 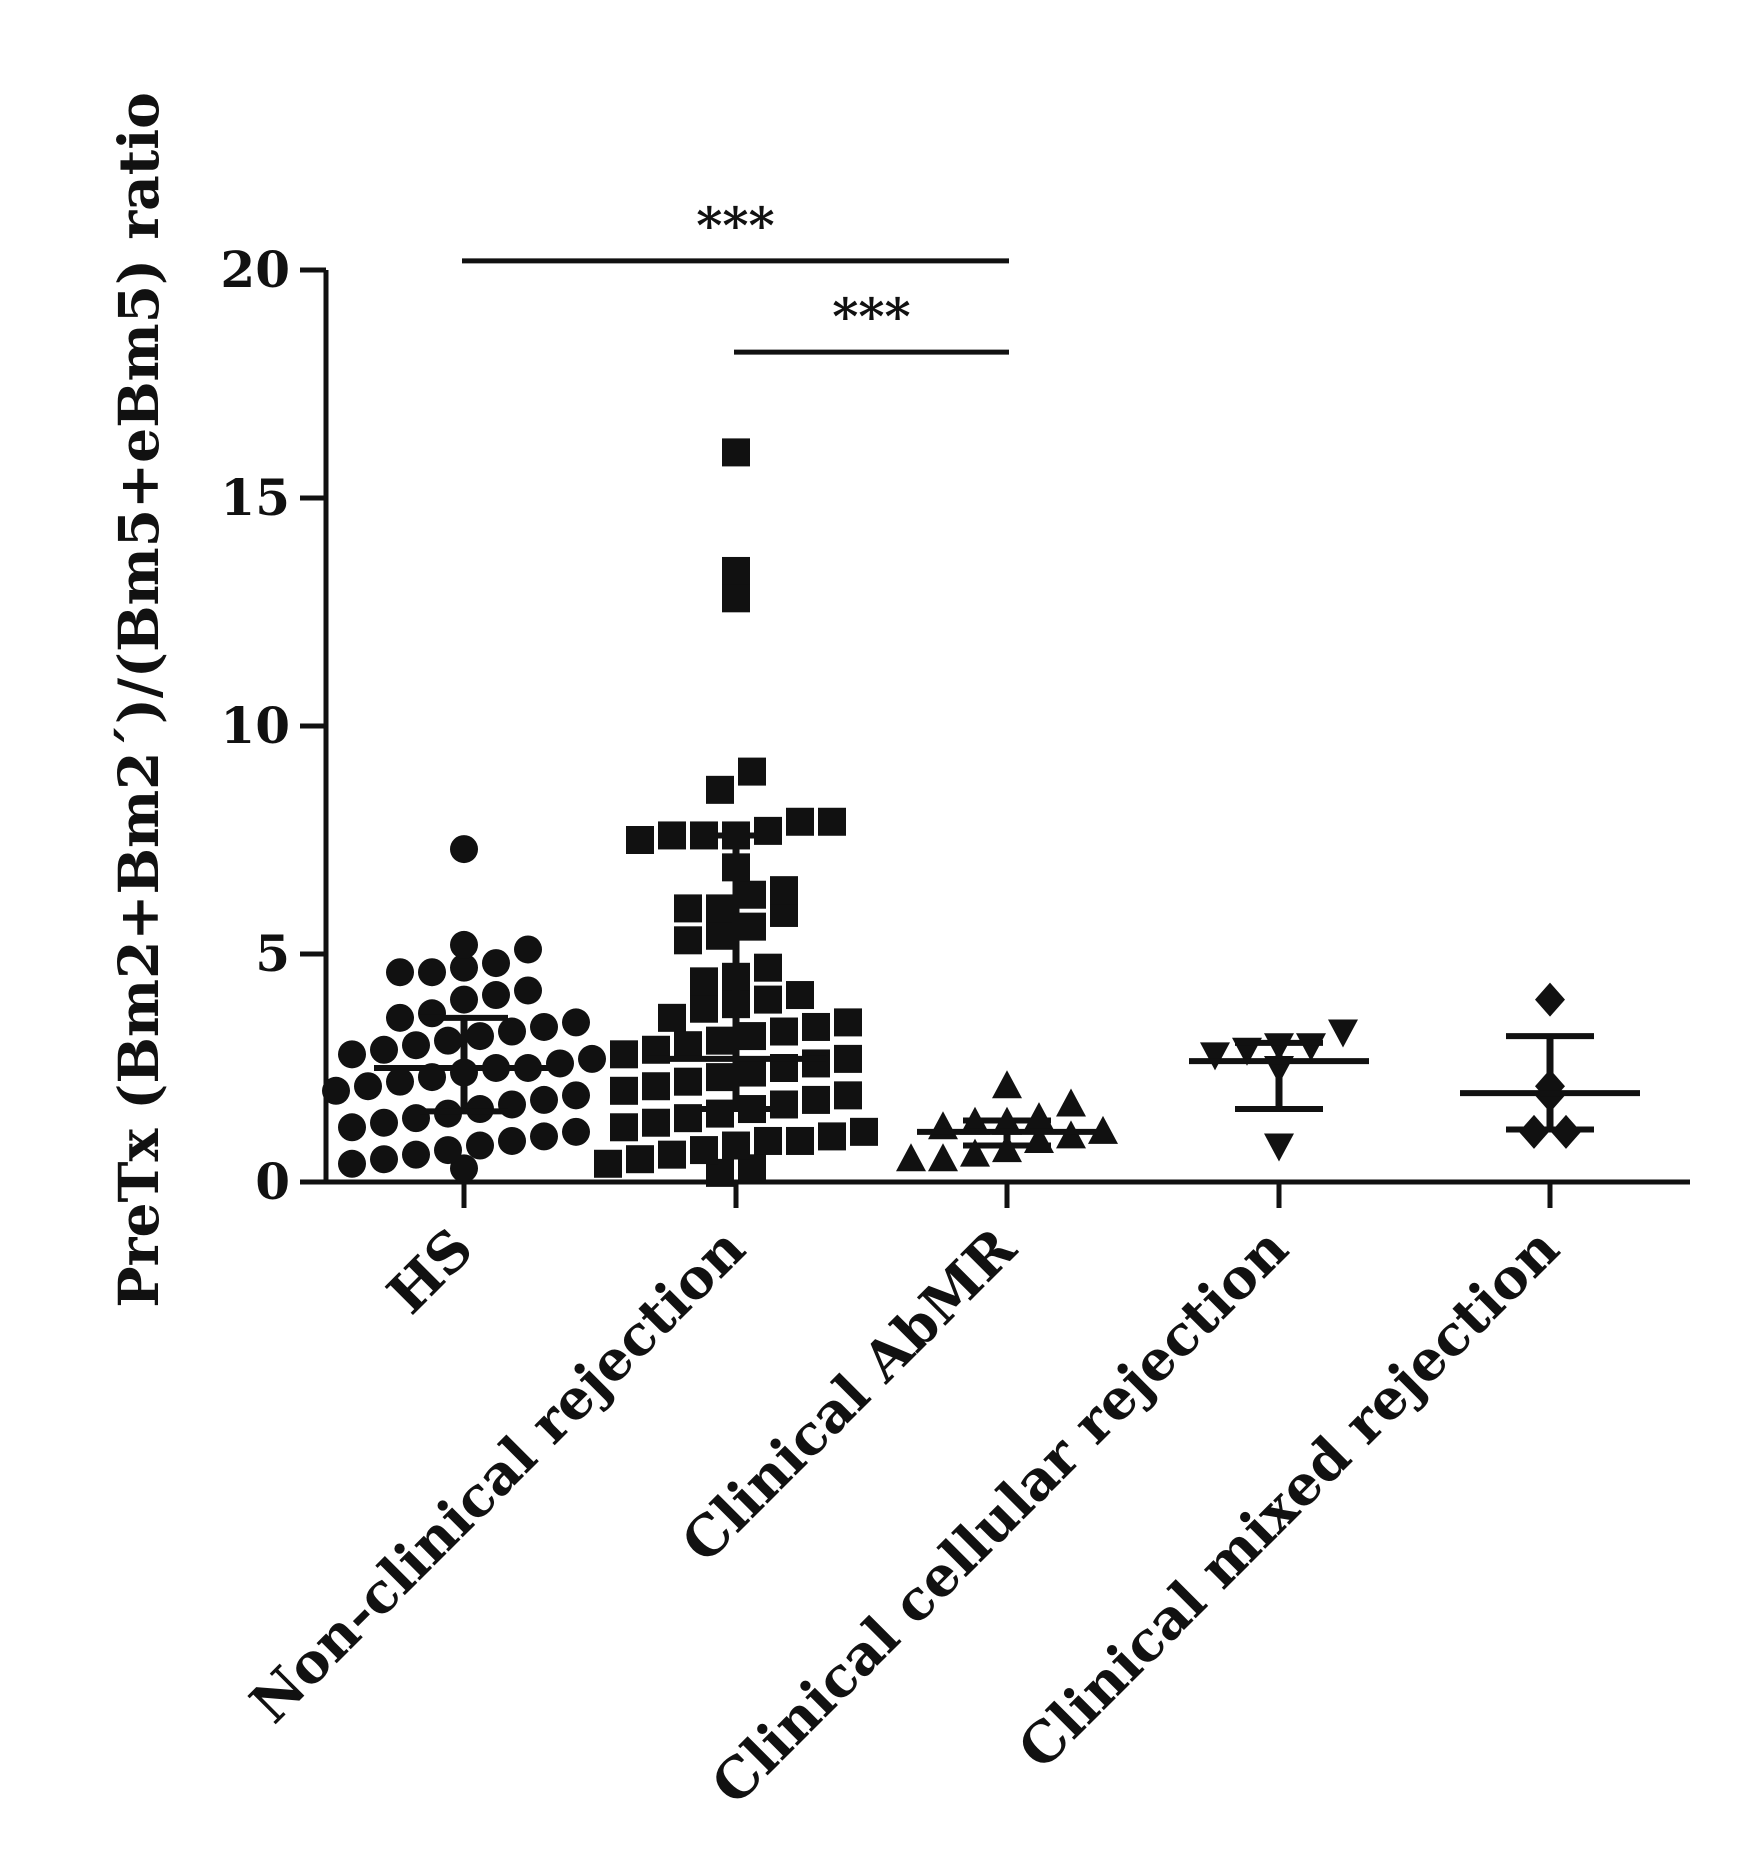 What do you see at coordinates (255, 497) in the screenshot?
I see `y-tick-label: 15` at bounding box center [255, 497].